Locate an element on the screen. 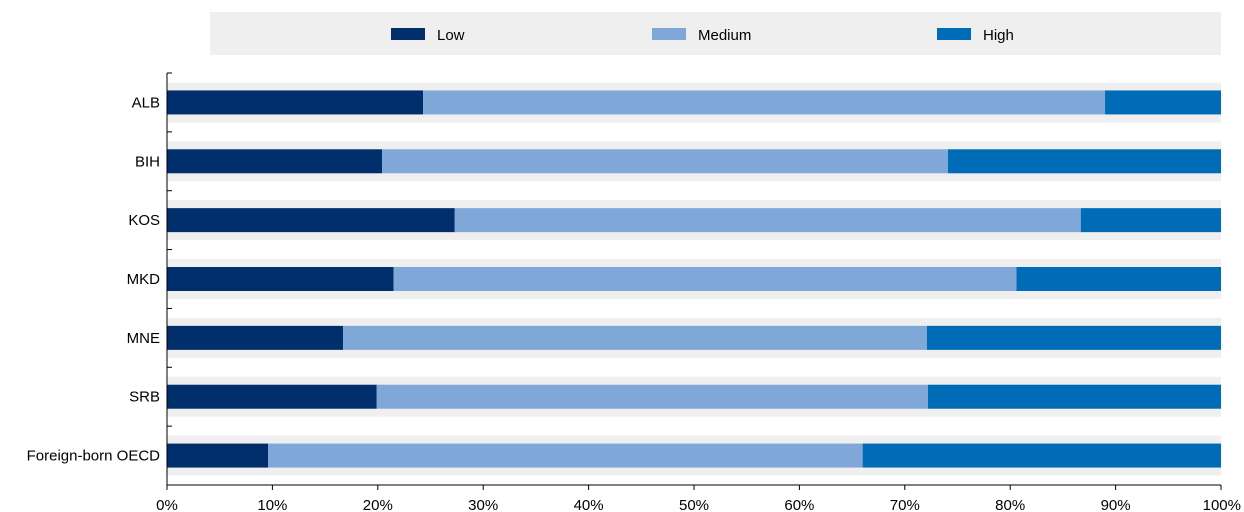 The image size is (1244, 512). bar-low-alb is located at coordinates (295, 102).